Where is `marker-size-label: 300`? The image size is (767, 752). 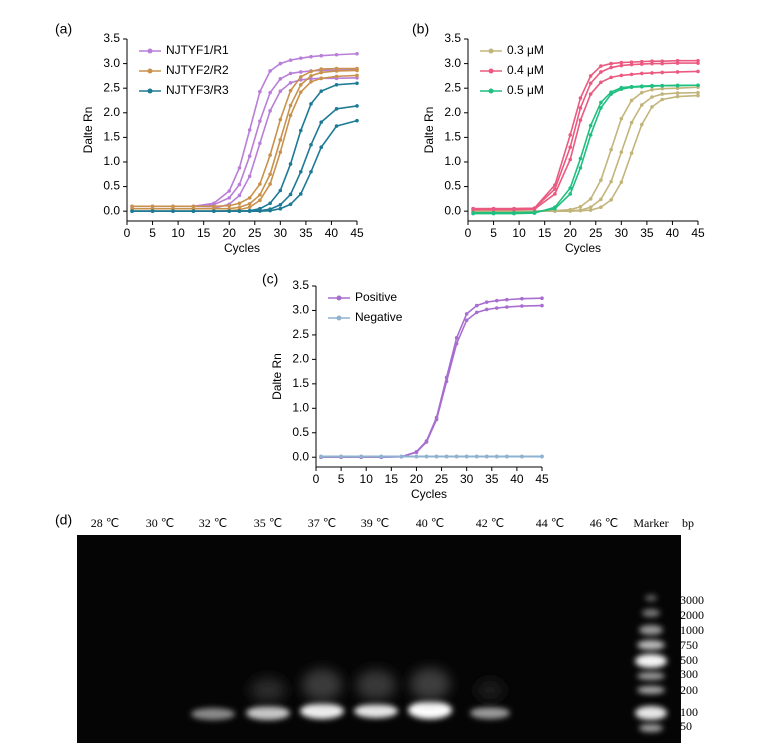 marker-size-label: 300 is located at coordinates (689, 674).